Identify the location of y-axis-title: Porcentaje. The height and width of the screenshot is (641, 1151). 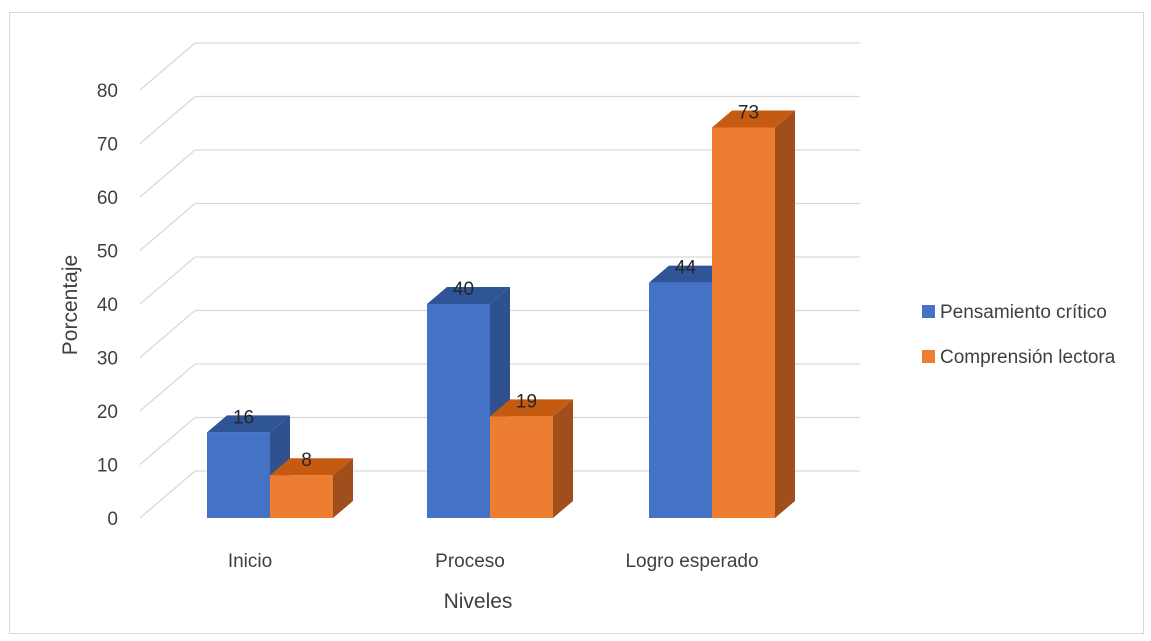
(70, 305).